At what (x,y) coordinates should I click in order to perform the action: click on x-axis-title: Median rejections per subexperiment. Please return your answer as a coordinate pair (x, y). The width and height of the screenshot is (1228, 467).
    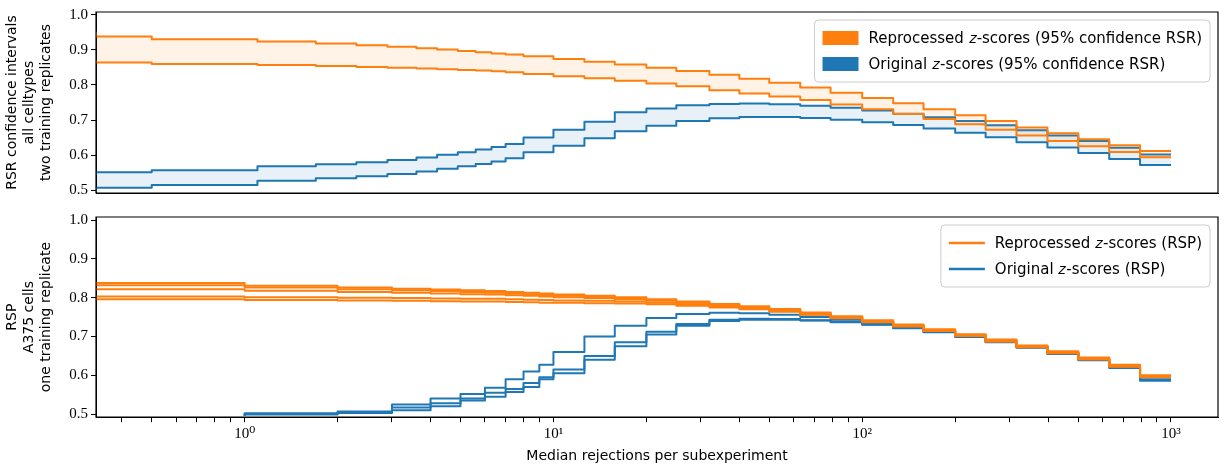
    Looking at the image, I should click on (657, 455).